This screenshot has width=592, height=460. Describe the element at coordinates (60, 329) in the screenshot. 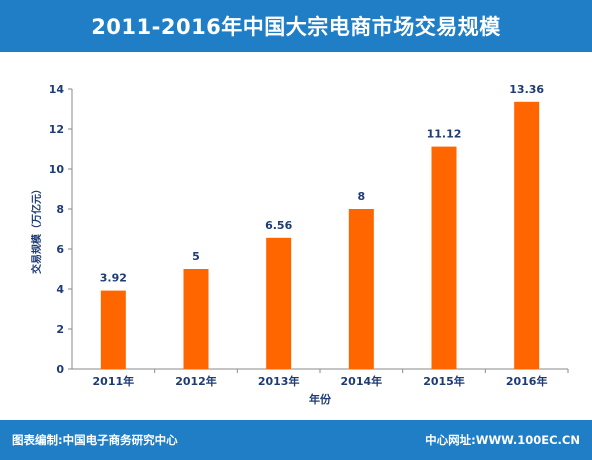

I see `y-tick-label: 2` at that location.